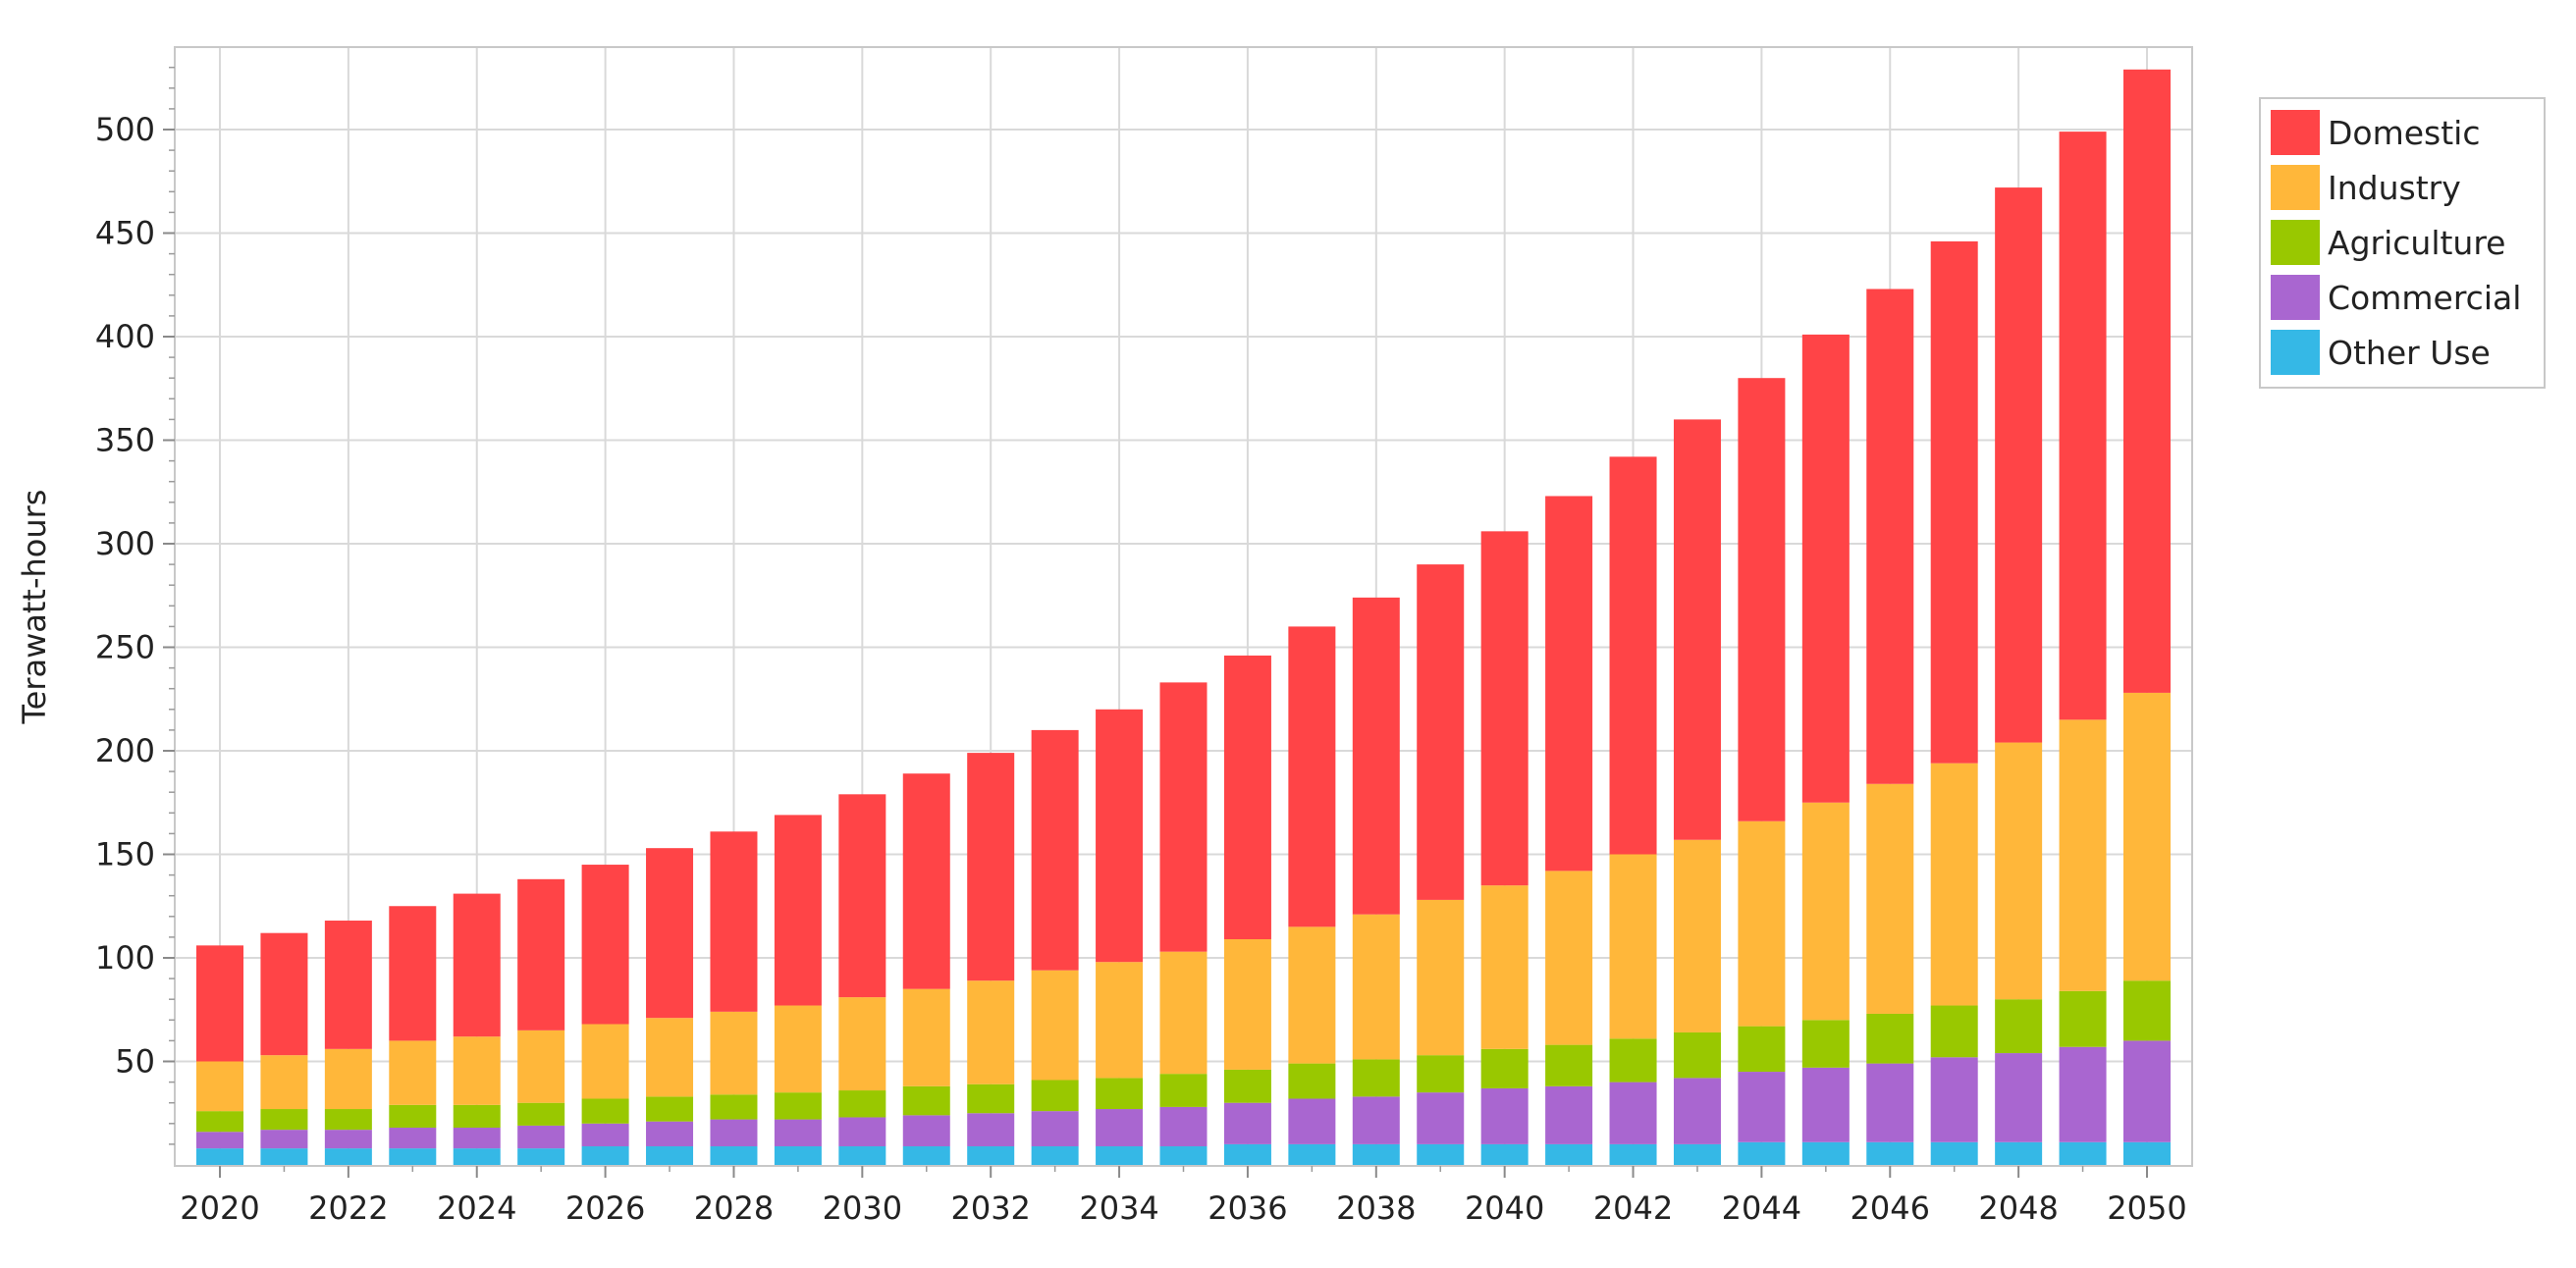 This screenshot has width=2576, height=1268. I want to click on bar-industry-2023, so click(413, 1073).